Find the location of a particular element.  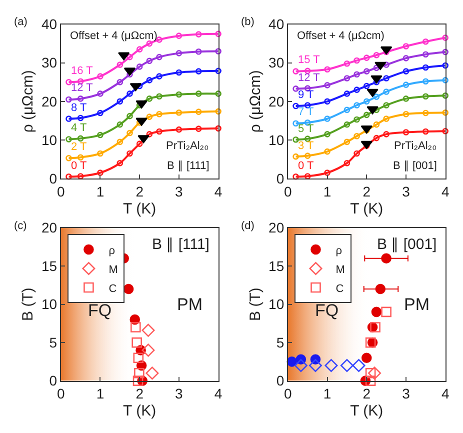

text: (d) is located at coordinates (247, 226).